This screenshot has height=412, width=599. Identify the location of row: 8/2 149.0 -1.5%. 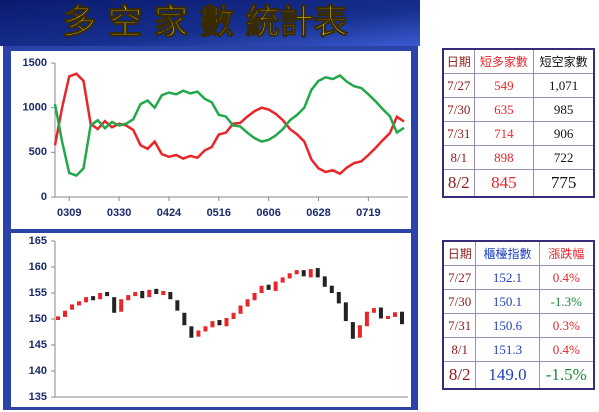
(518, 375).